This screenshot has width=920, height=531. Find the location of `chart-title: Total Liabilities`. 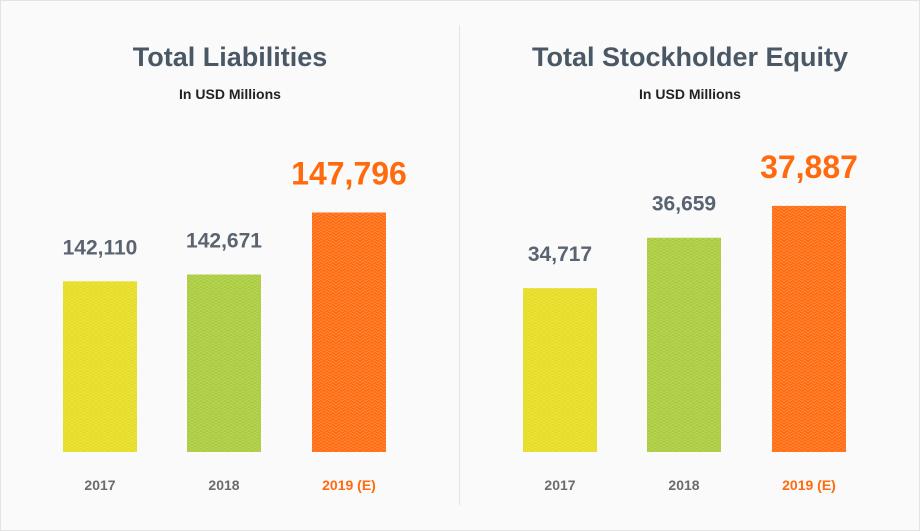

chart-title: Total Liabilities is located at coordinates (230, 57).